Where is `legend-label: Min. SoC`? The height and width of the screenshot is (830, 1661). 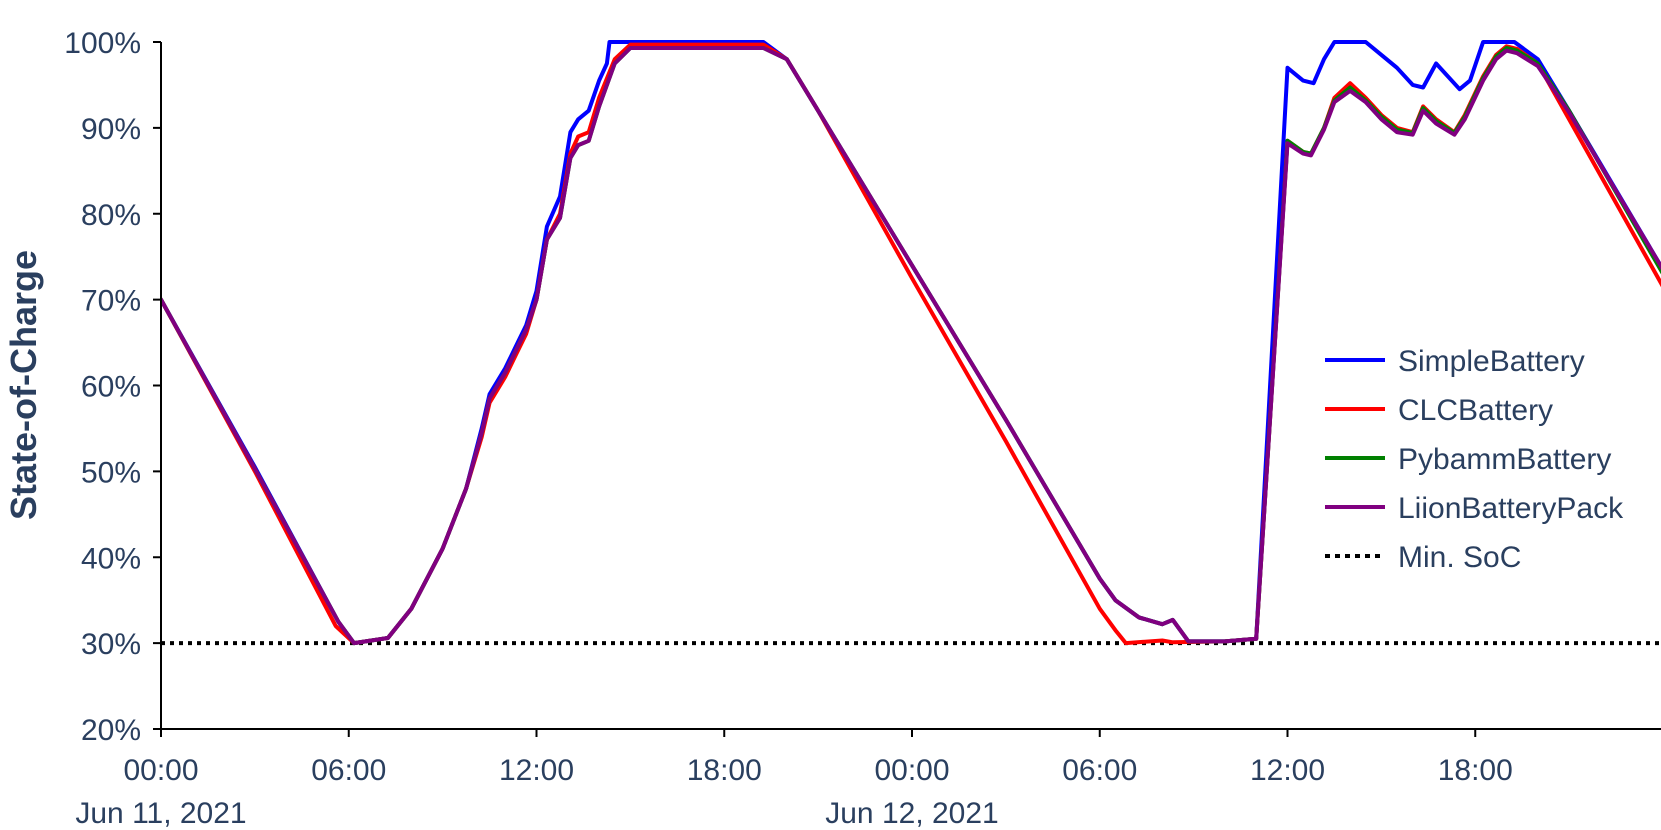
legend-label: Min. SoC is located at coordinates (1459, 557).